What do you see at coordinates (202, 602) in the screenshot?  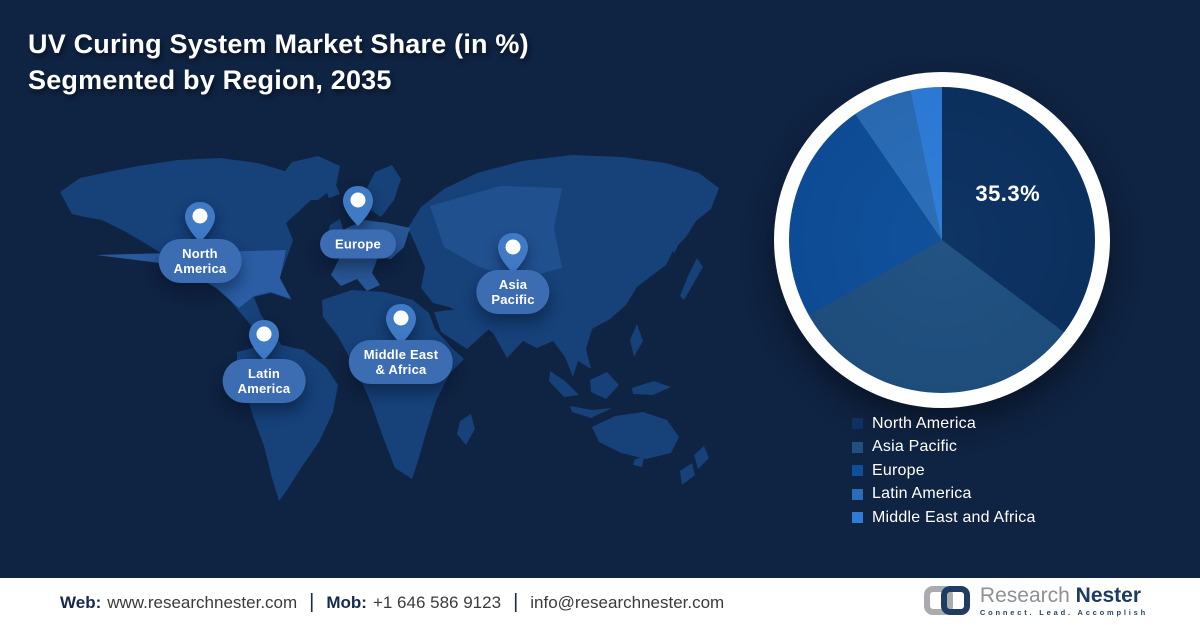 I see `website-url: www.researchnester.com` at bounding box center [202, 602].